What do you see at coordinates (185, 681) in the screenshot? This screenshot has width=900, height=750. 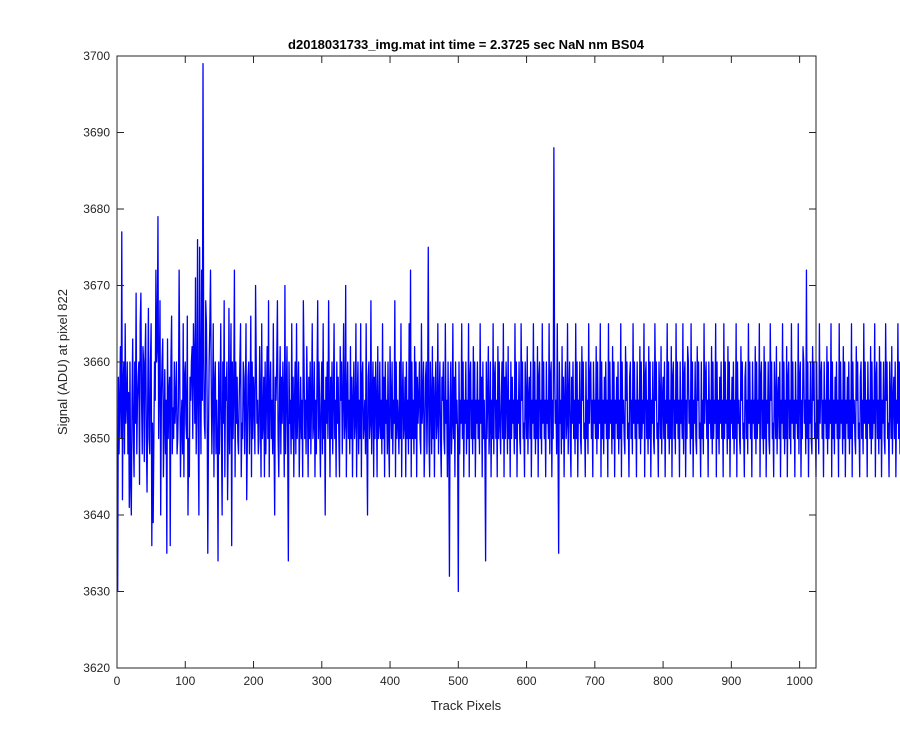 I see `x-tick-label: 100` at bounding box center [185, 681].